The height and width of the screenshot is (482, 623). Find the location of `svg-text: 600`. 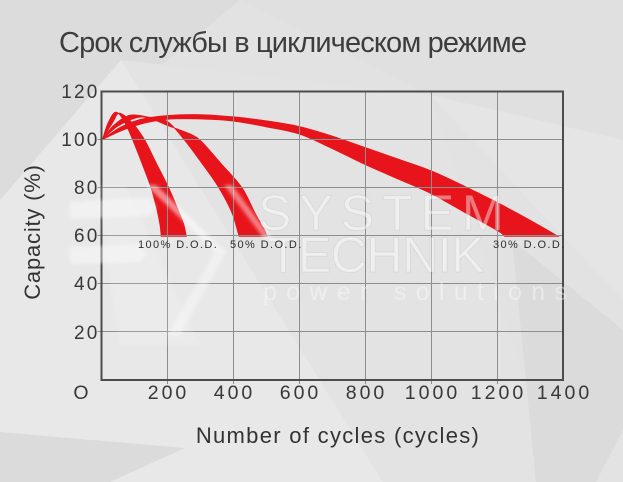

svg-text: 600 is located at coordinates (301, 393).